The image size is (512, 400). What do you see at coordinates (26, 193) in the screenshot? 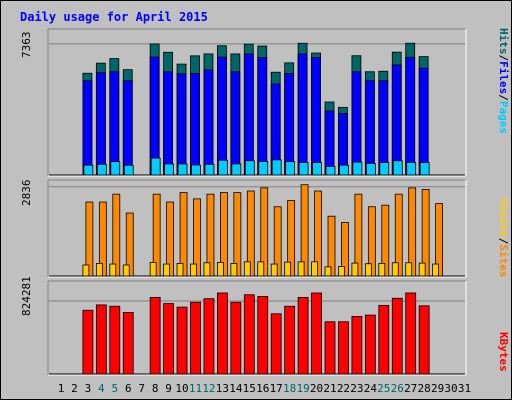
I see `sites-ymax-label: 2836` at bounding box center [26, 193].